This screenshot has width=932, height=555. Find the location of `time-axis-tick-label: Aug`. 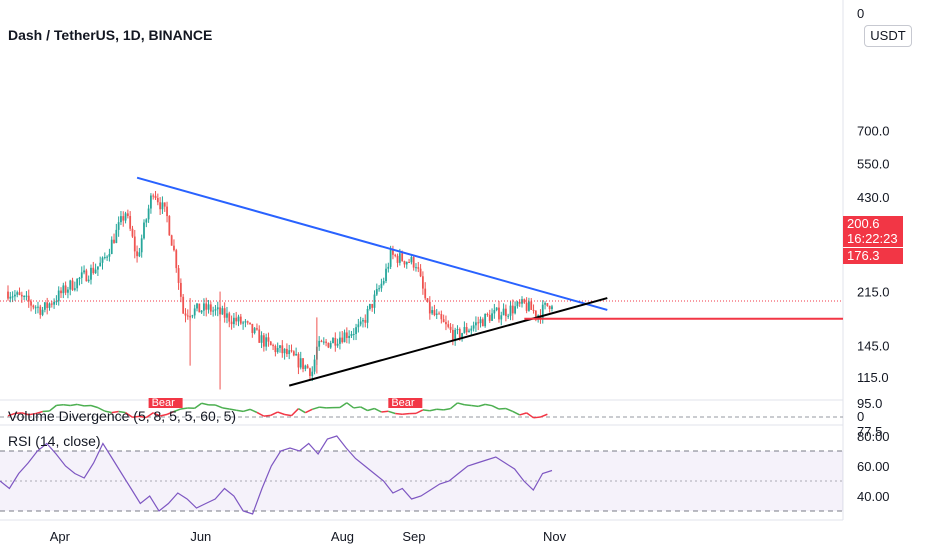

time-axis-tick-label: Aug is located at coordinates (342, 536).